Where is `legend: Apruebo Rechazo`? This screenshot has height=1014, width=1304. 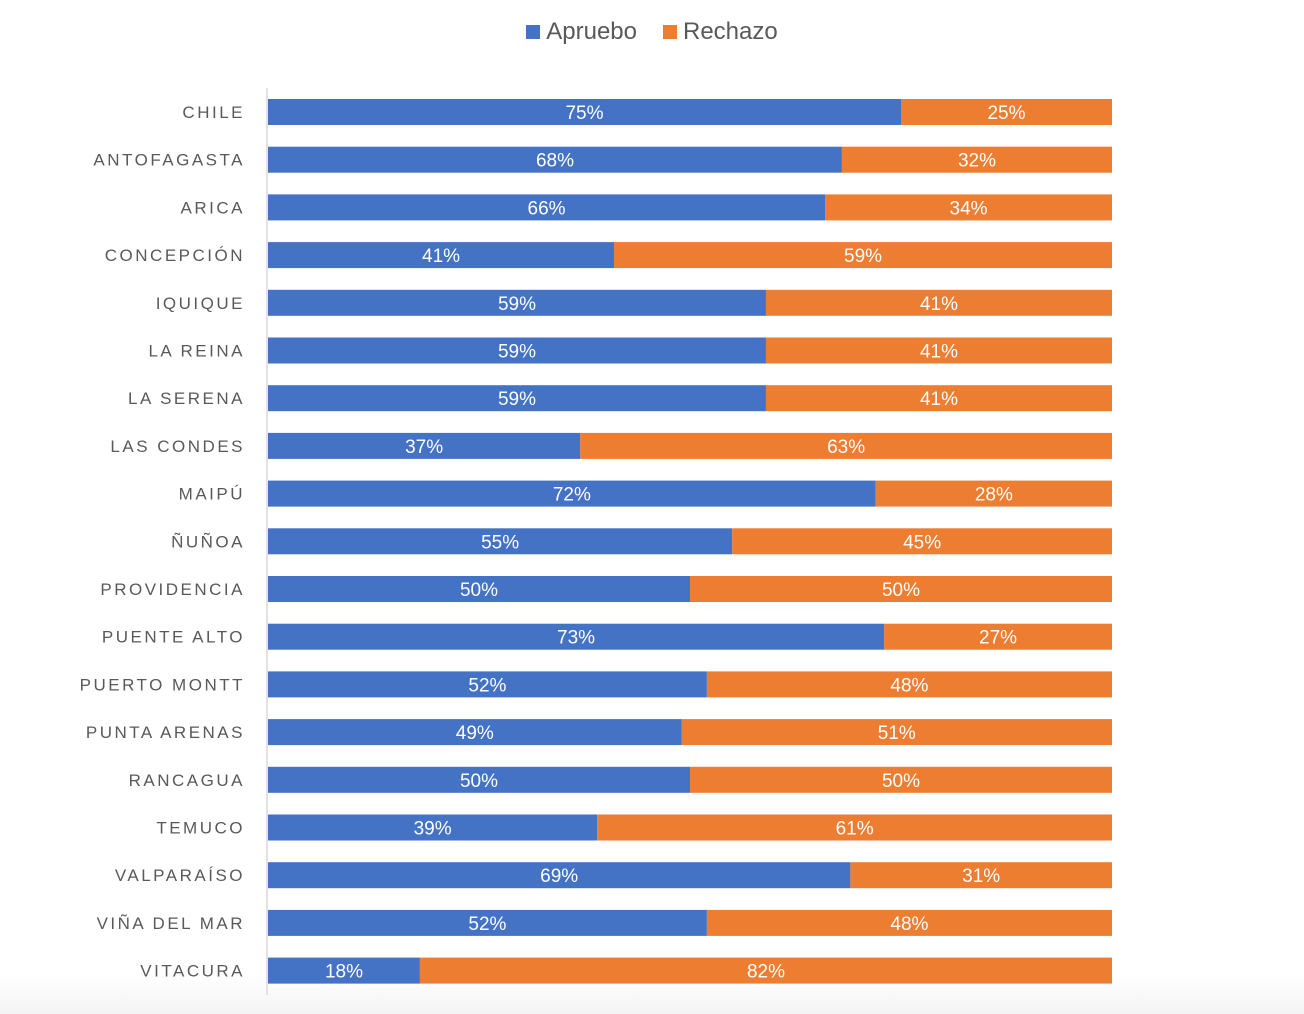 legend: Apruebo Rechazo is located at coordinates (652, 32).